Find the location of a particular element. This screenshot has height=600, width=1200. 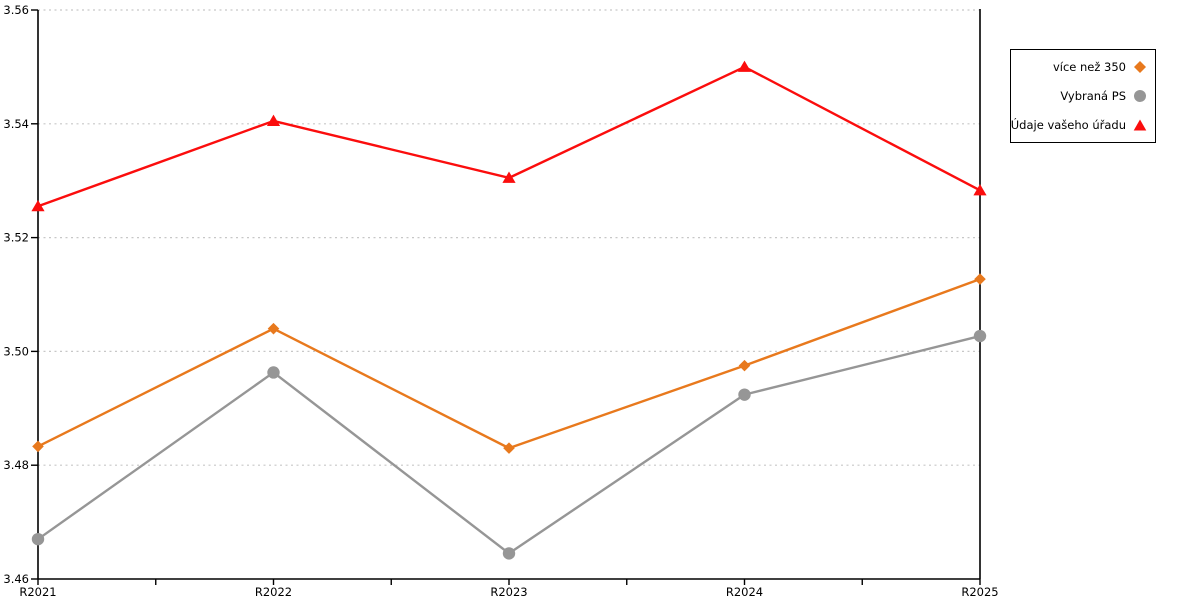

triangle-marker-shape is located at coordinates (1140, 125).